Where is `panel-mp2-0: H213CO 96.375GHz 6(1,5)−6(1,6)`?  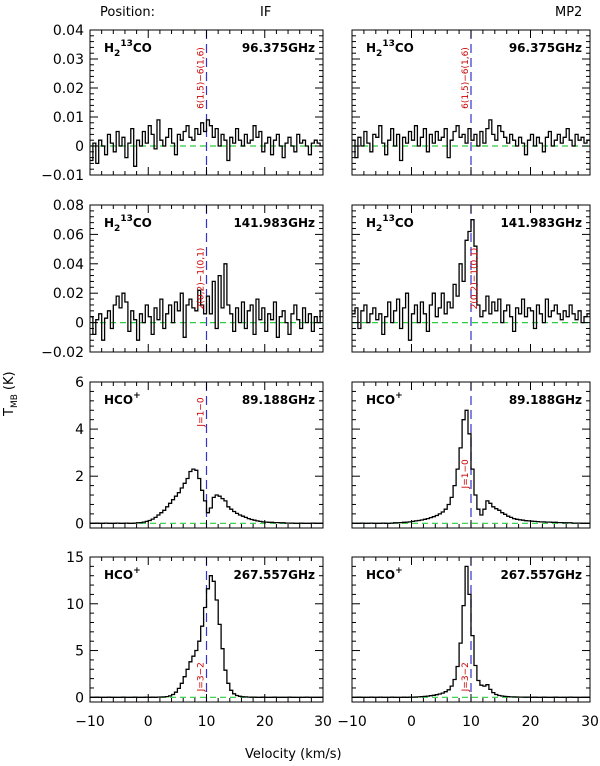
panel-mp2-0: H213CO 96.375GHz 6(1,5)−6(1,6) is located at coordinates (471, 102).